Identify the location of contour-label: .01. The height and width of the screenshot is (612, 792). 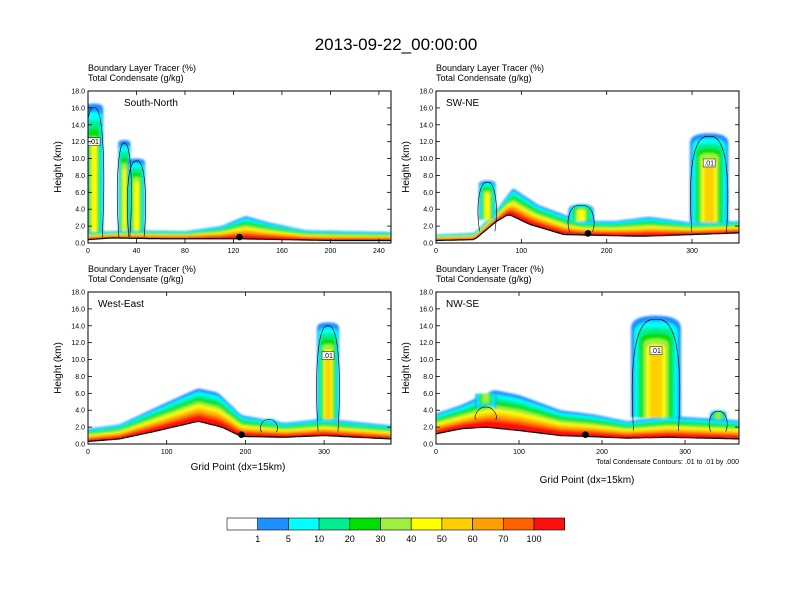
(328, 356).